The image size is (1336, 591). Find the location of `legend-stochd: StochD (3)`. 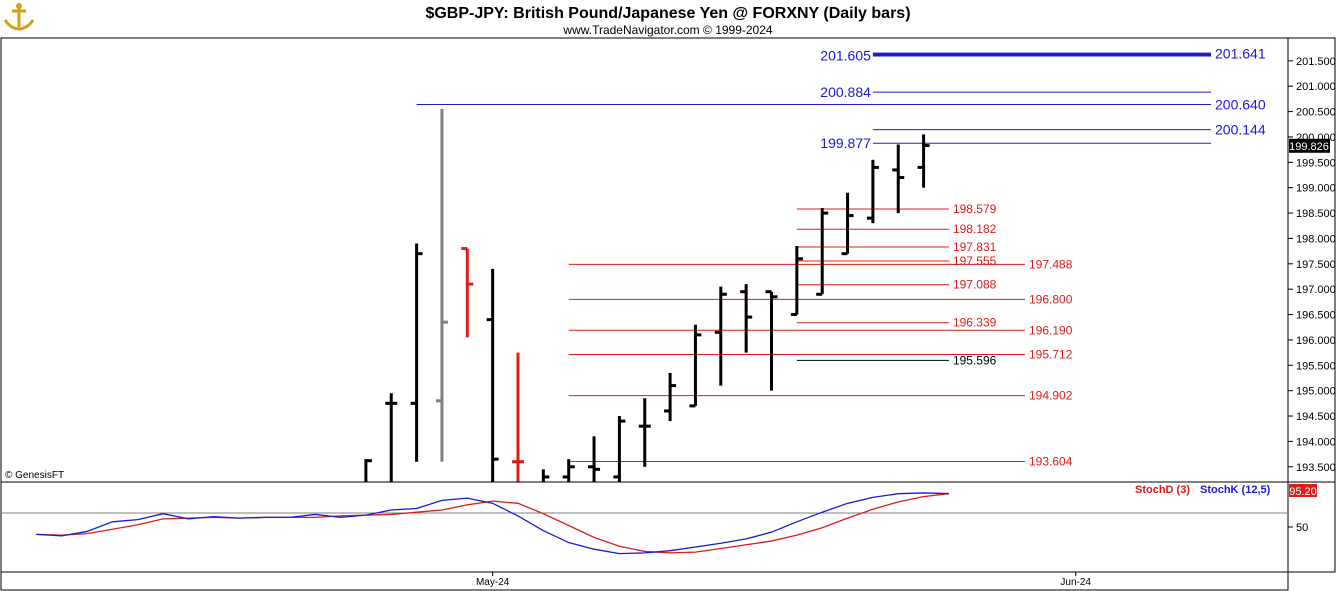

legend-stochd: StochD (3) is located at coordinates (1162, 490).